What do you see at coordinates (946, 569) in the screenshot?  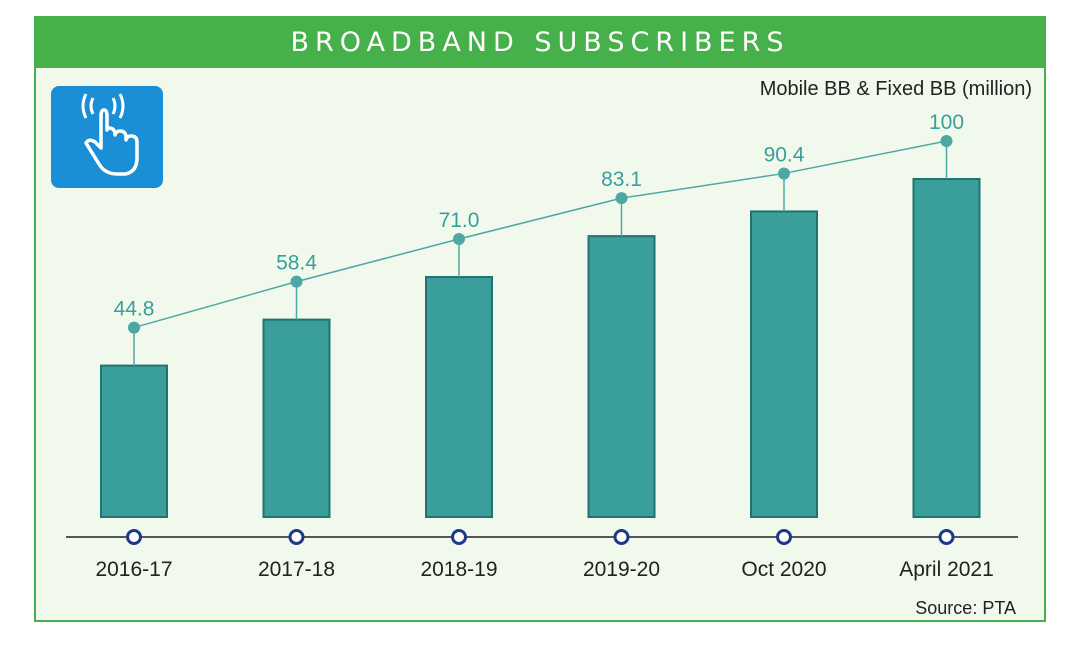 I see `x-tick-label: April 2021` at bounding box center [946, 569].